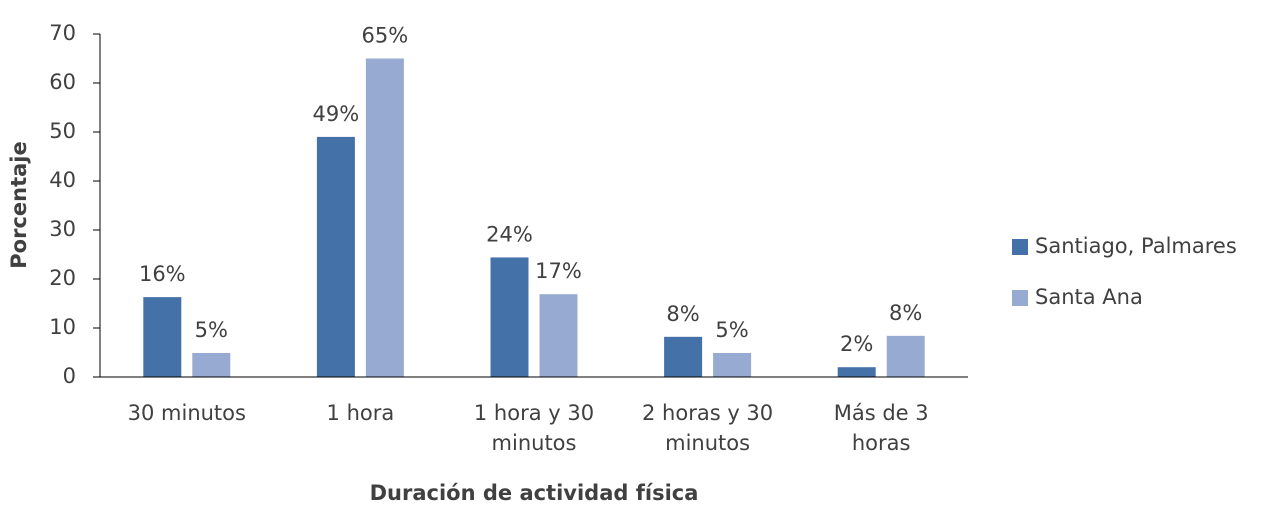 Image resolution: width=1267 pixels, height=505 pixels. What do you see at coordinates (708, 428) in the screenshot?
I see `x-tick-label: 2 horas y 30 minutos` at bounding box center [708, 428].